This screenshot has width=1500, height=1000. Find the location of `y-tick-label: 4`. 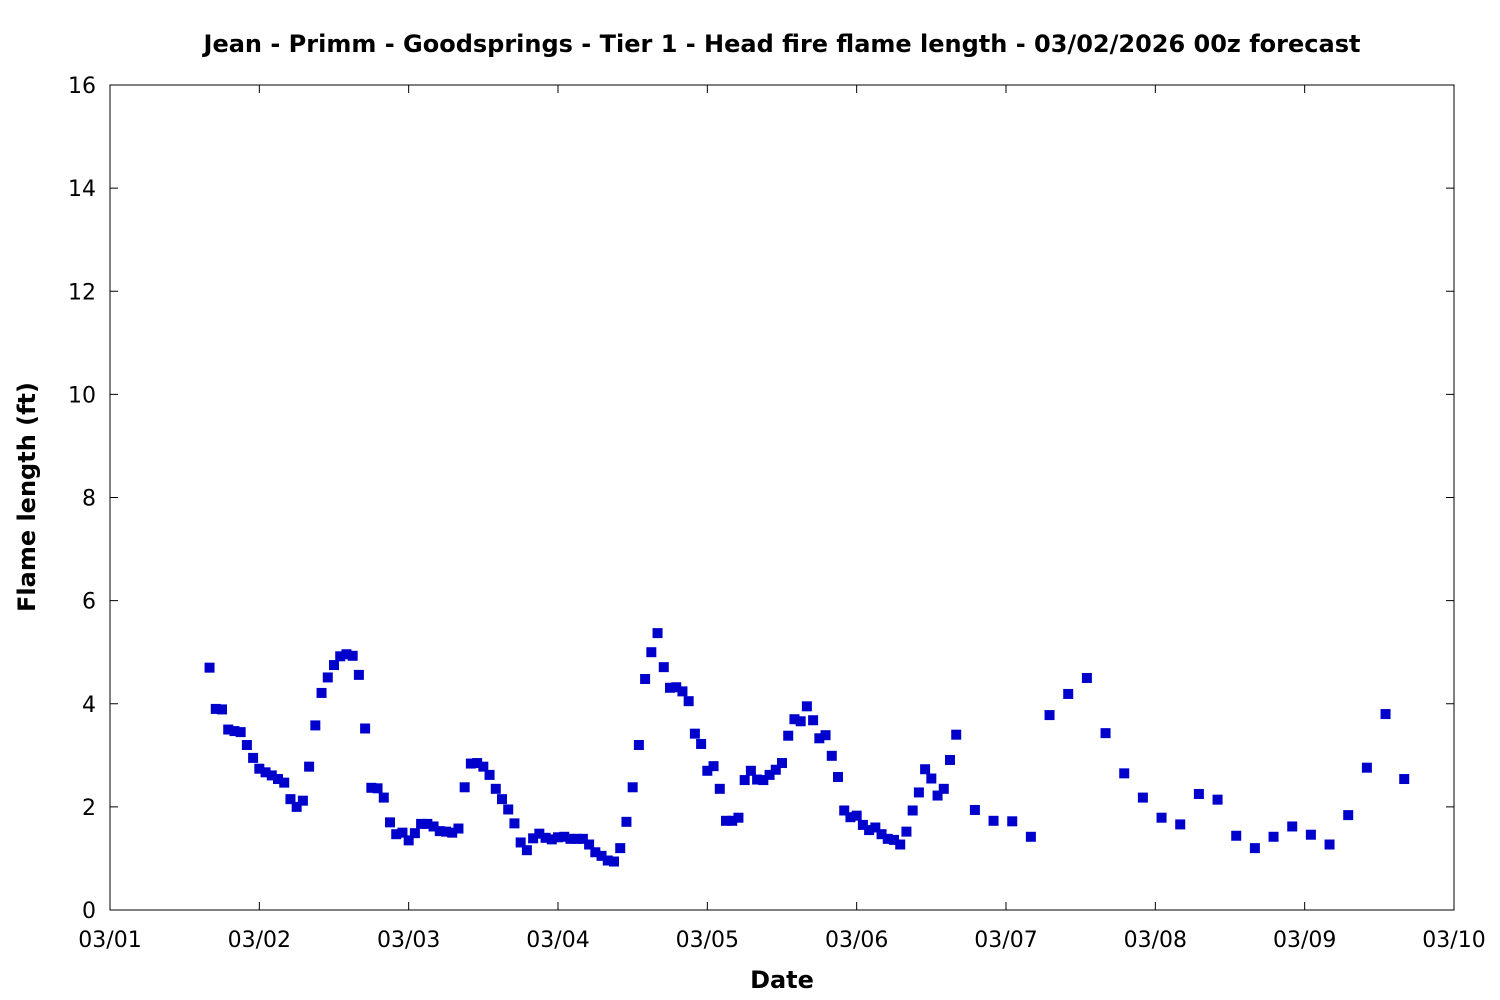

y-tick-label: 4 is located at coordinates (89, 705).